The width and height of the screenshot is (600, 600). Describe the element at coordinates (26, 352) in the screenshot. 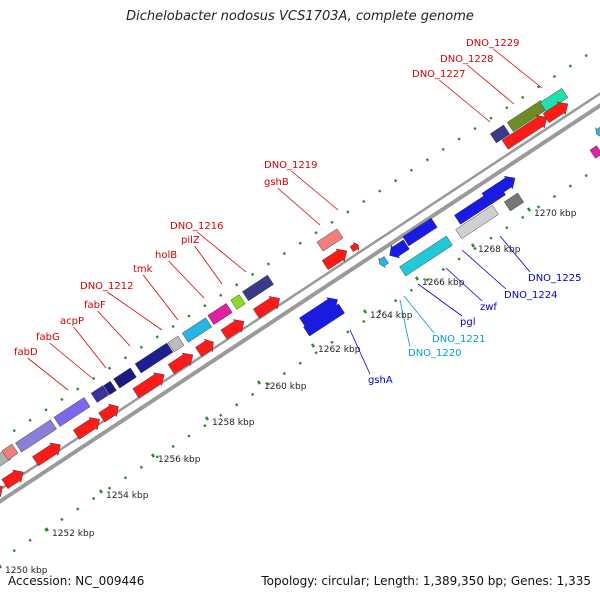

I see `gene-label-forward: fabD` at that location.